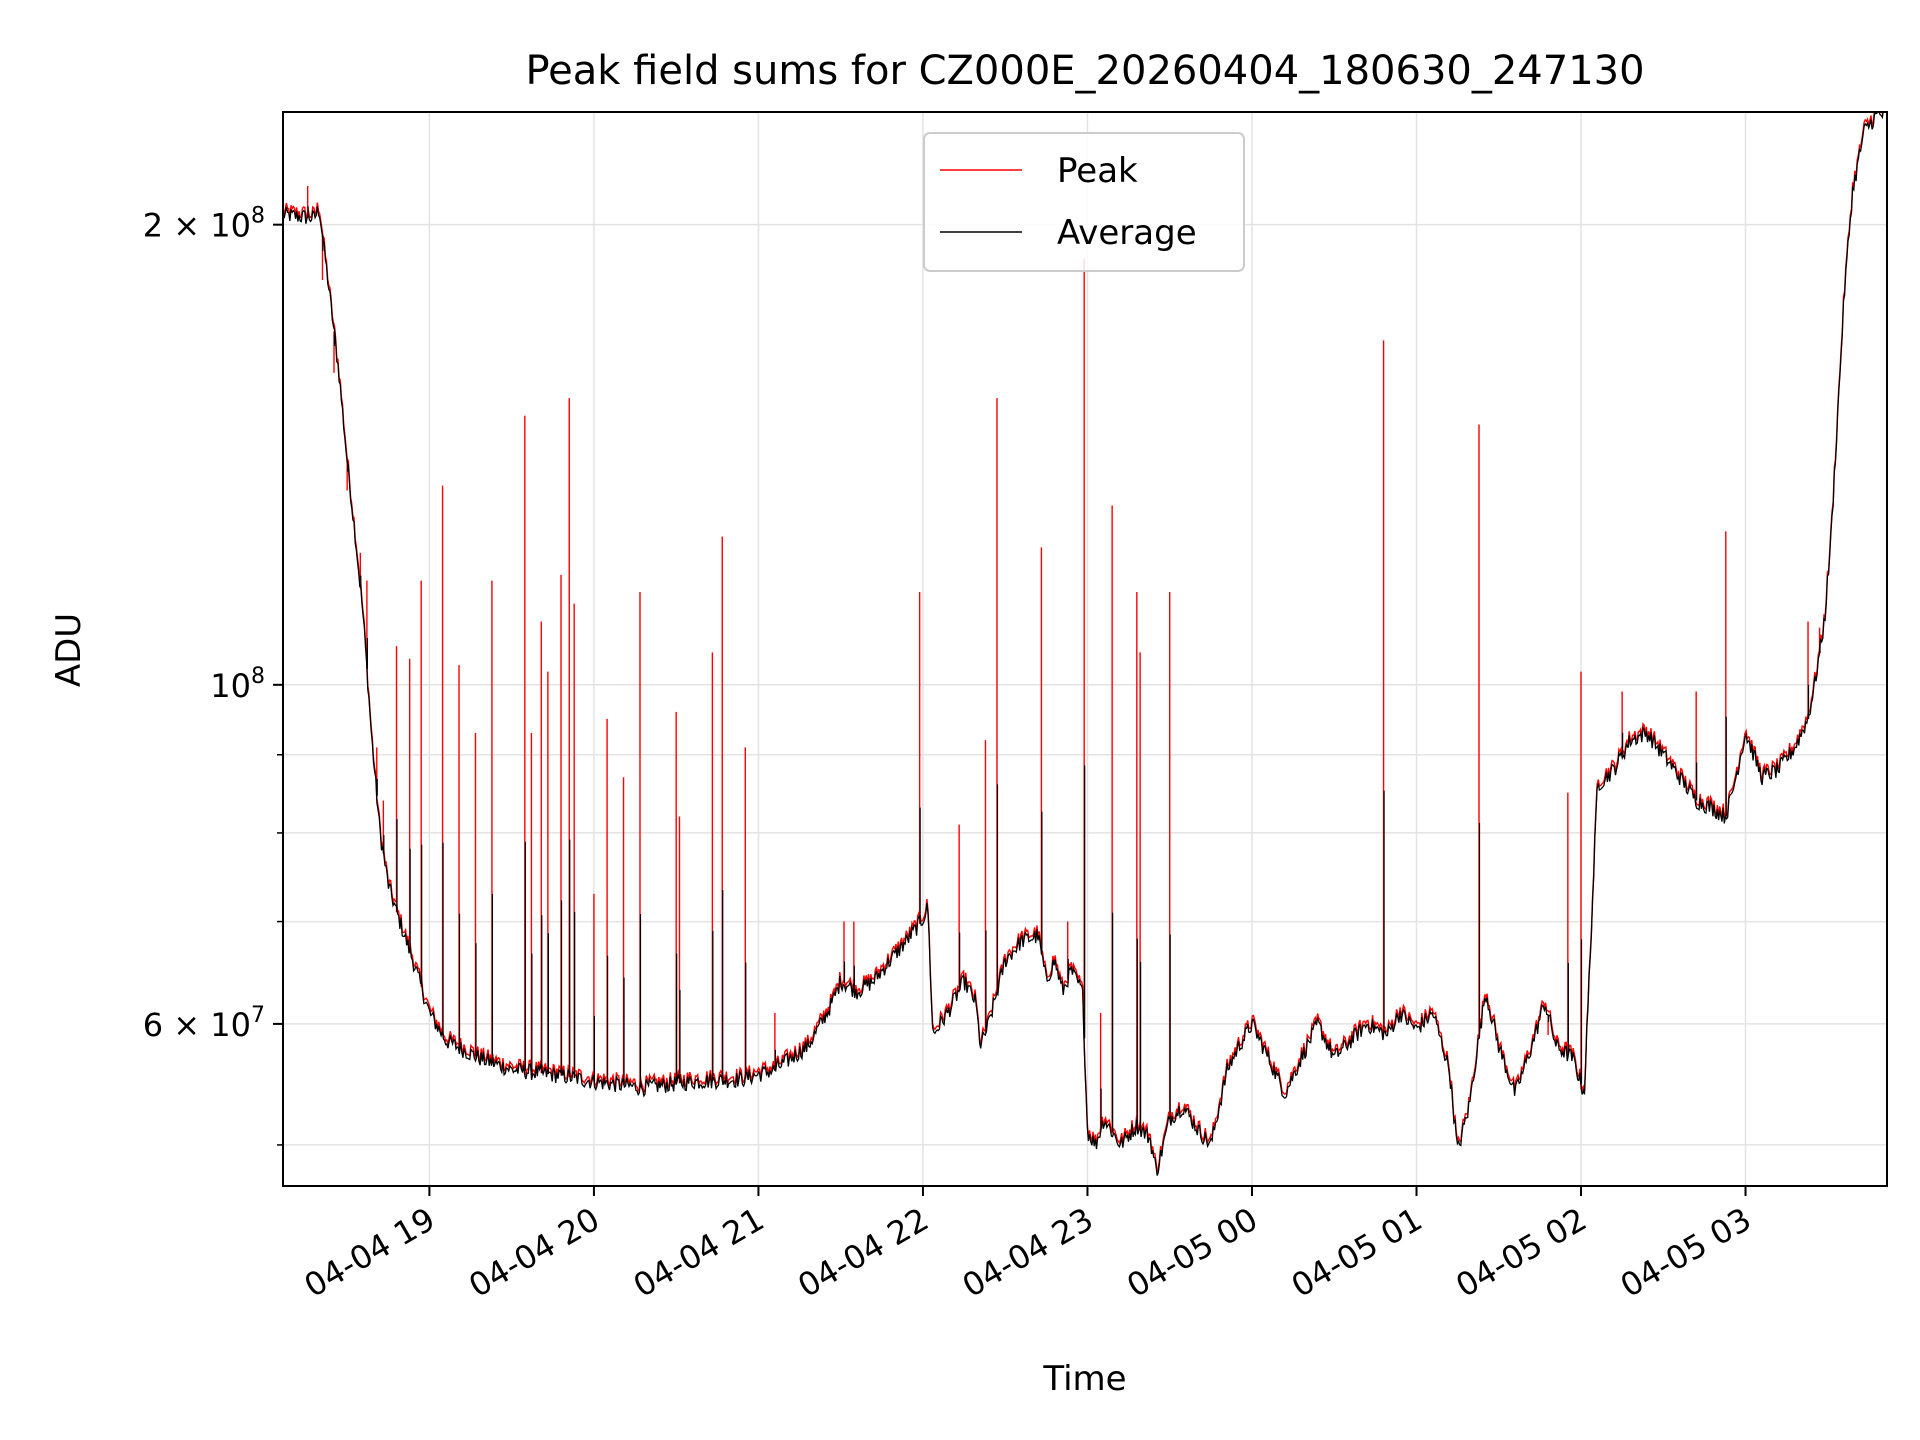 This screenshot has width=1920, height=1440. I want to click on legend-average-label: Average, so click(1127, 233).